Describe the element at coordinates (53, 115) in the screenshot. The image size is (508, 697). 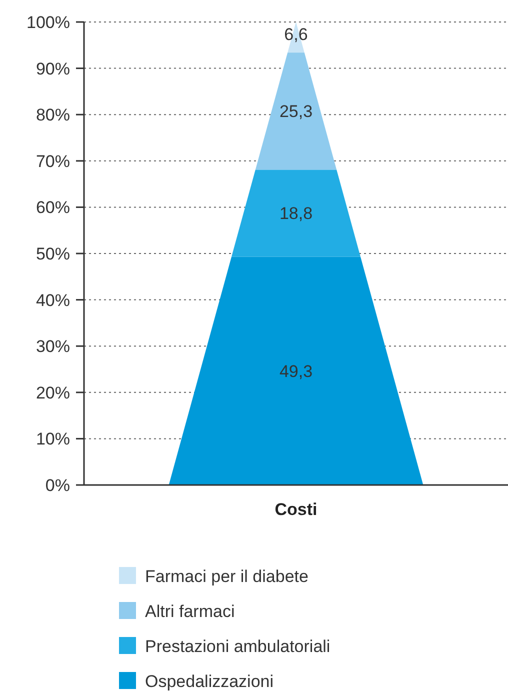
I see `y-tick-label: 80%` at that location.